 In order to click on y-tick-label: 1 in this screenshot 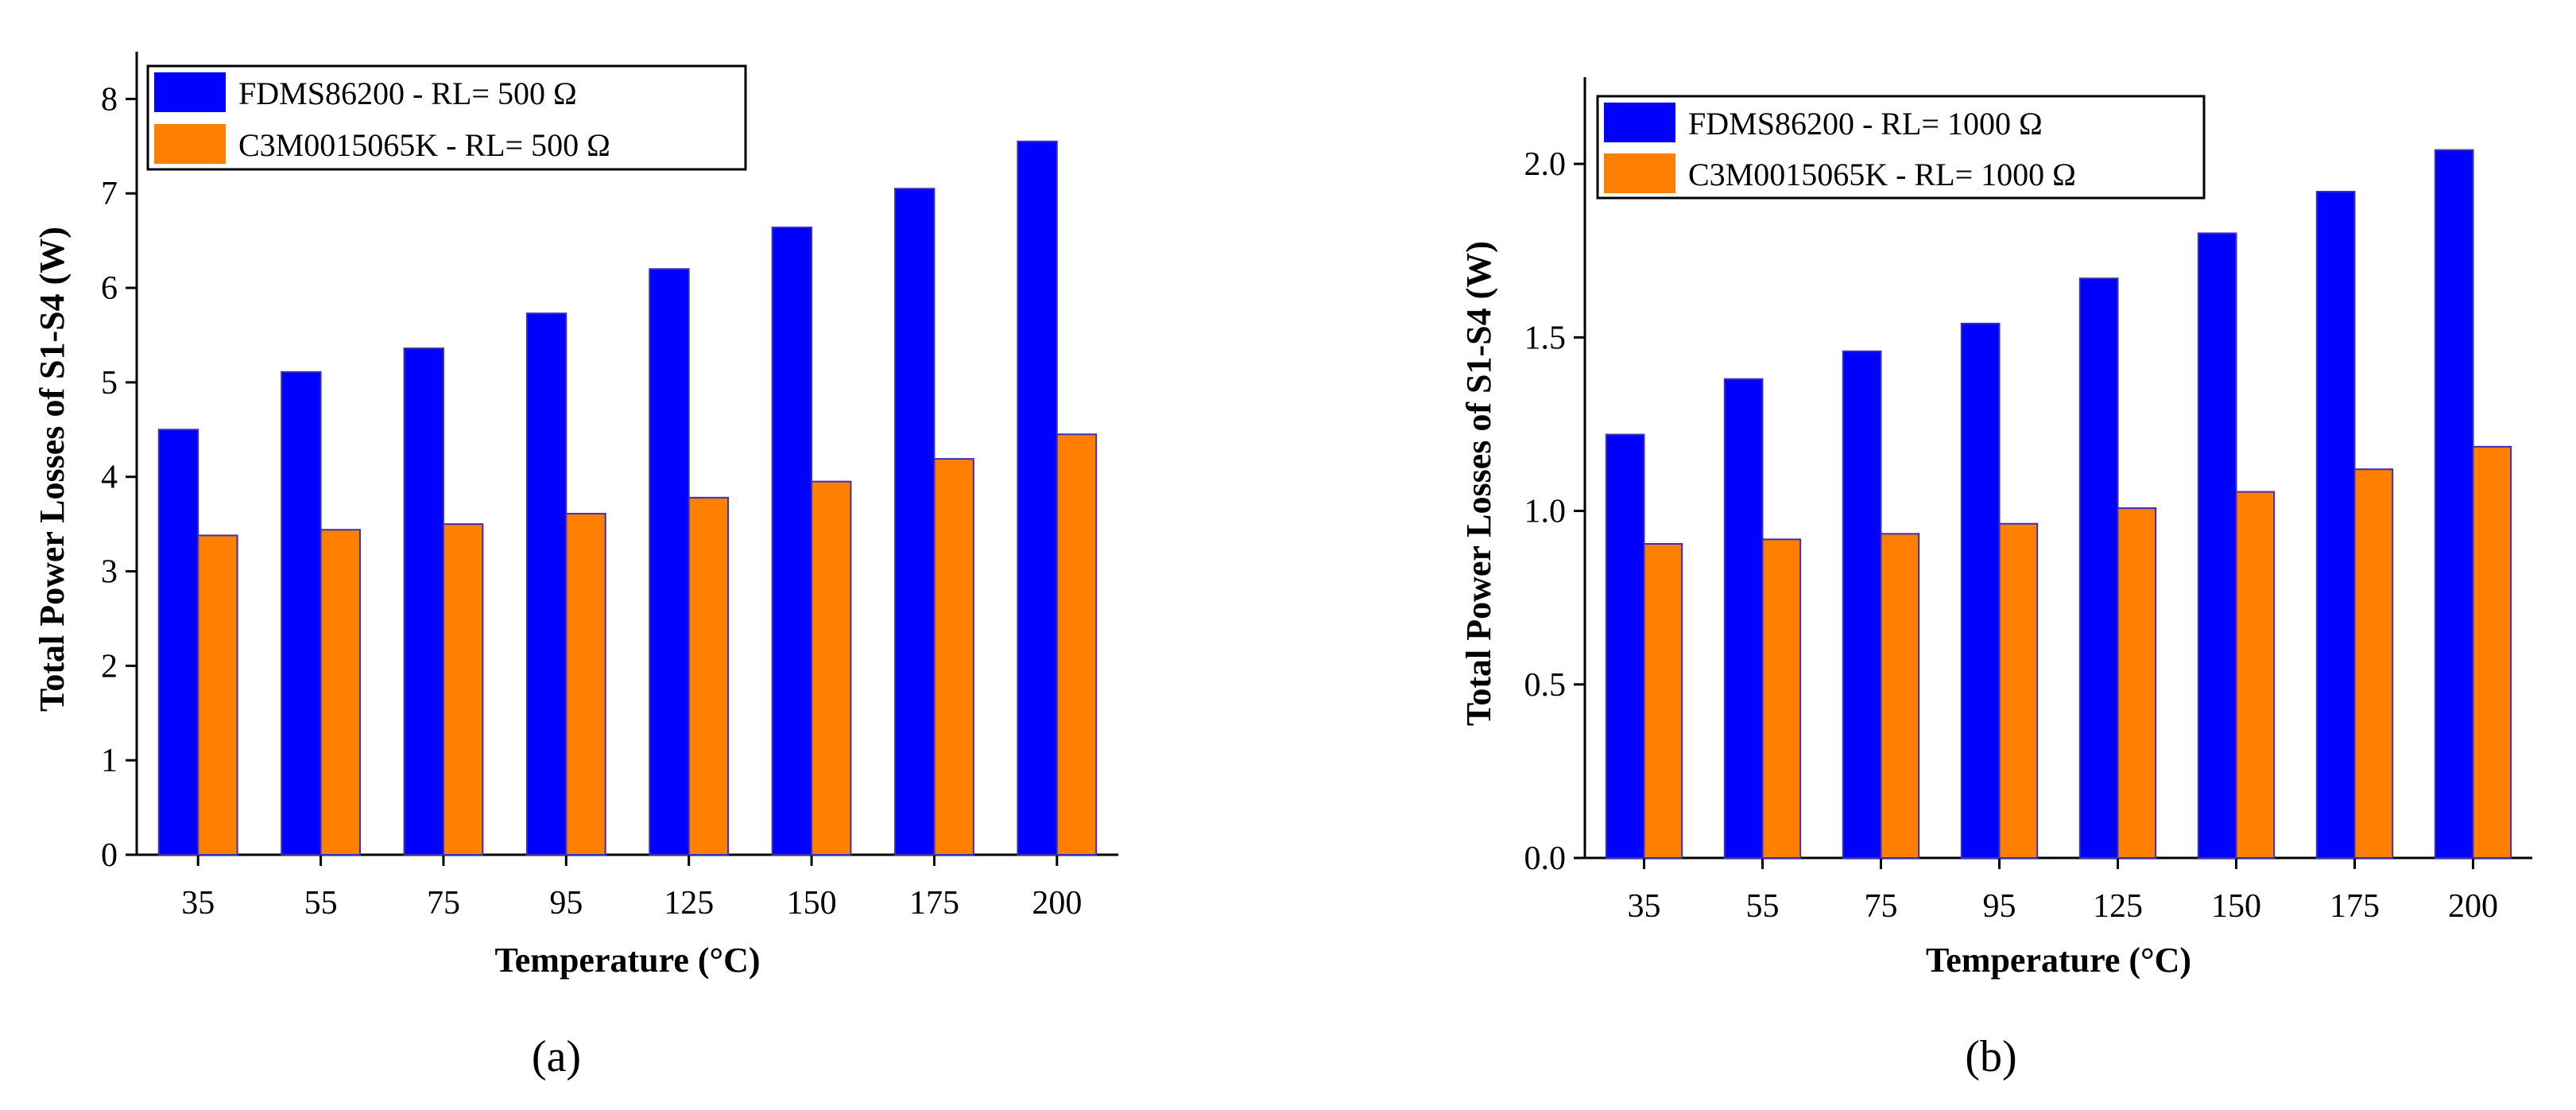, I will do `click(109, 761)`.